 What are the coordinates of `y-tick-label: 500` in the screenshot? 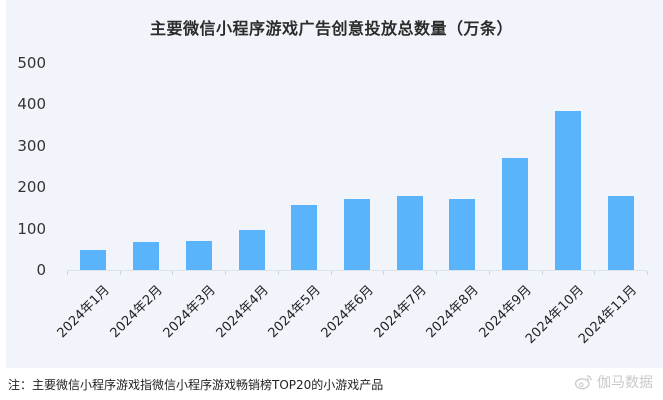 It's located at (31, 63).